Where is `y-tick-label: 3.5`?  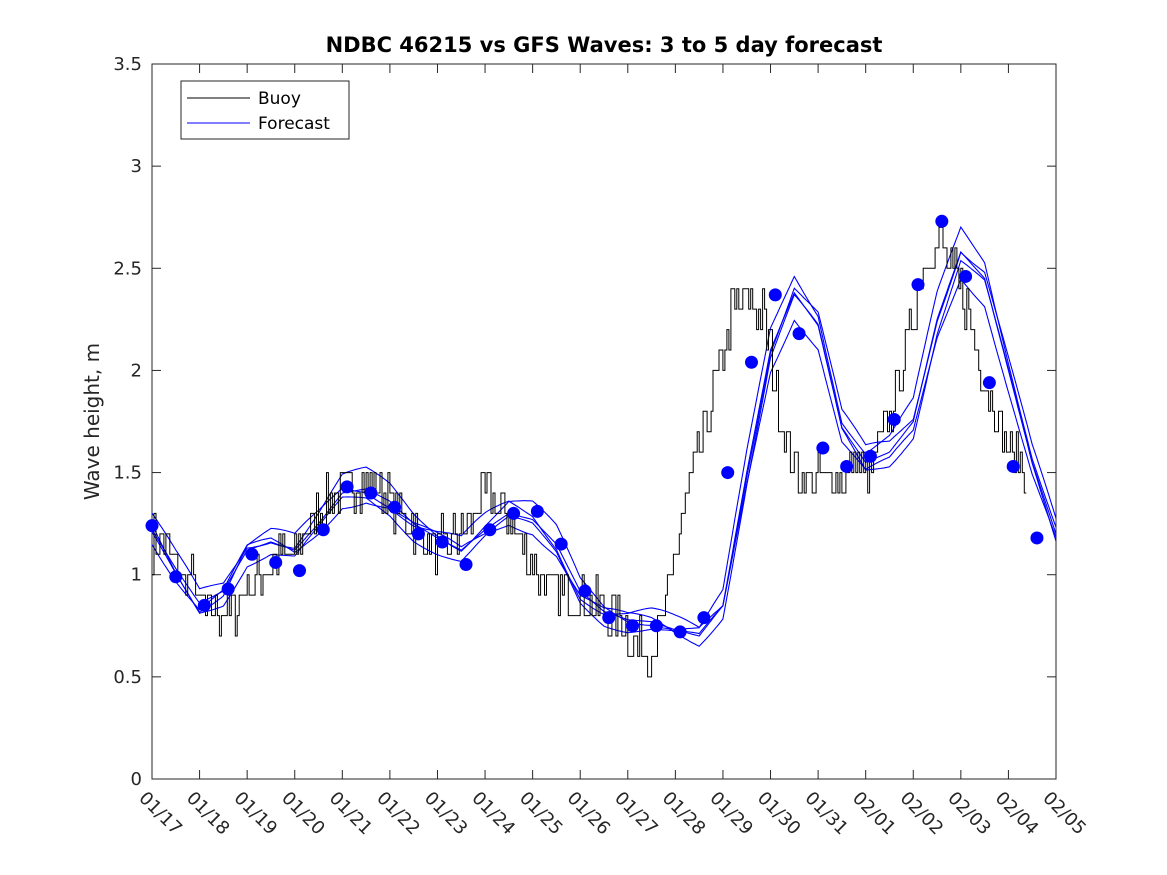 y-tick-label: 3.5 is located at coordinates (127, 64).